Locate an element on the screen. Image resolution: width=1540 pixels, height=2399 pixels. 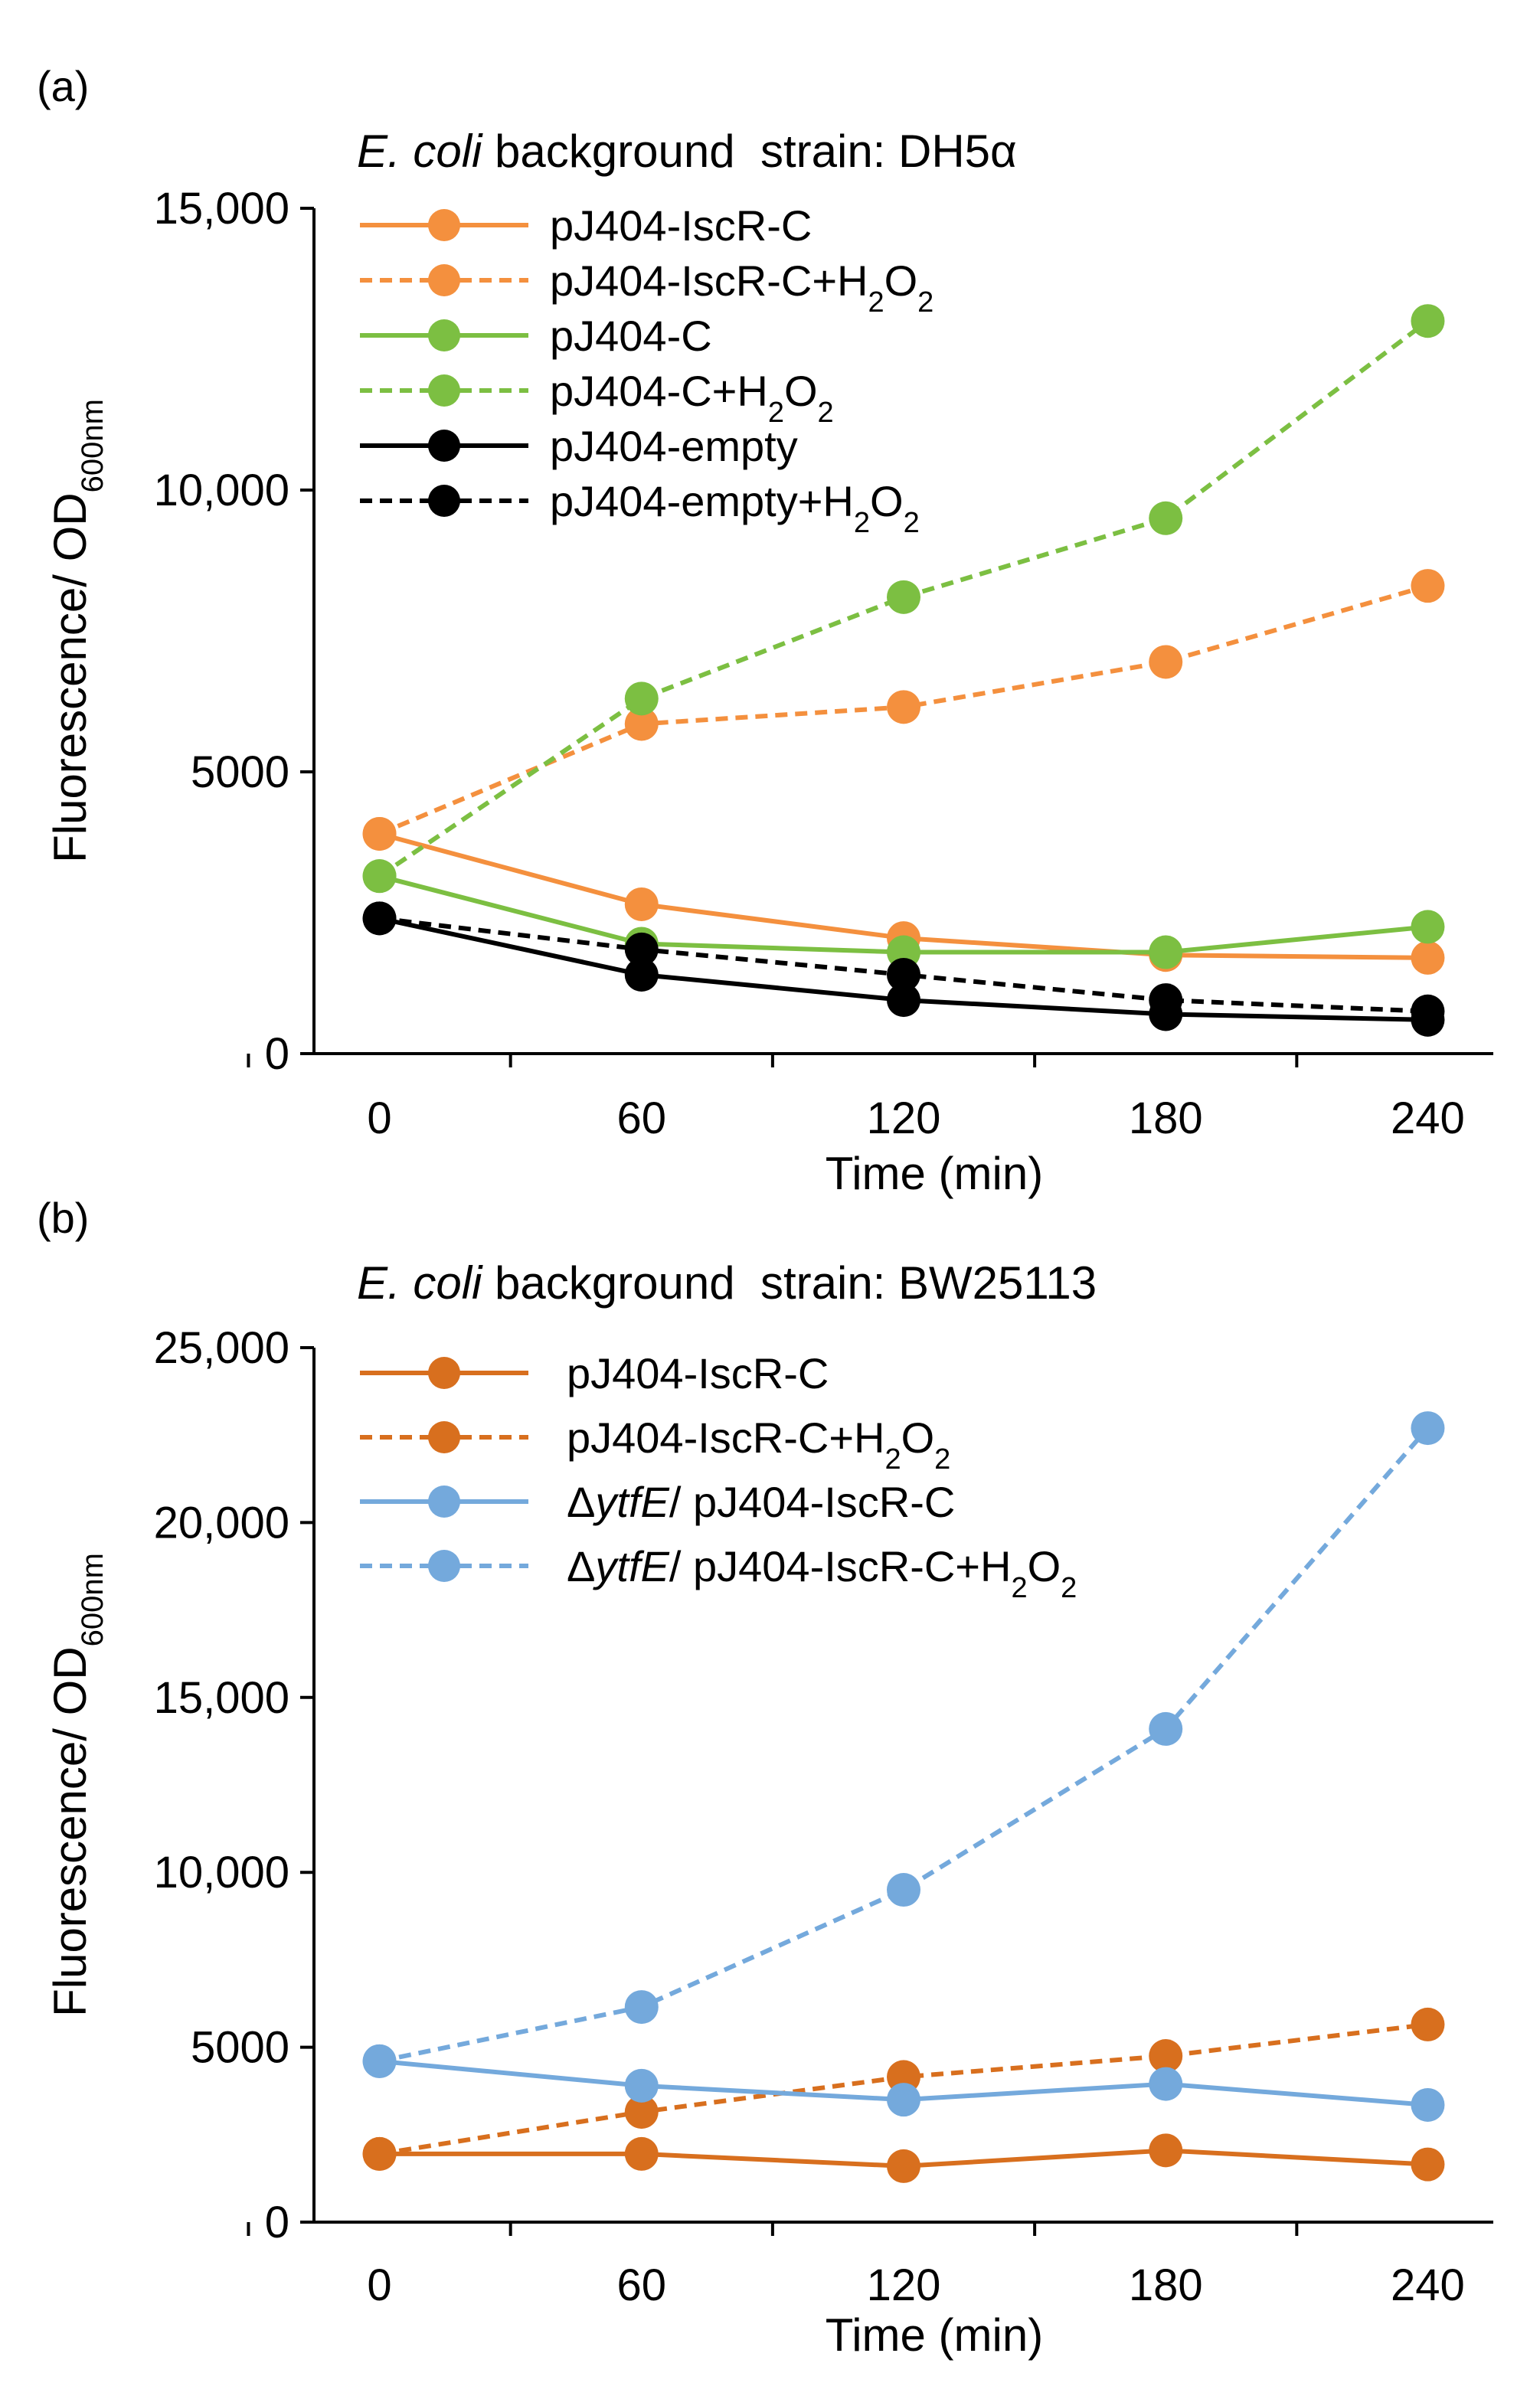
y-tick-label: 0 is located at coordinates (277, 2222).